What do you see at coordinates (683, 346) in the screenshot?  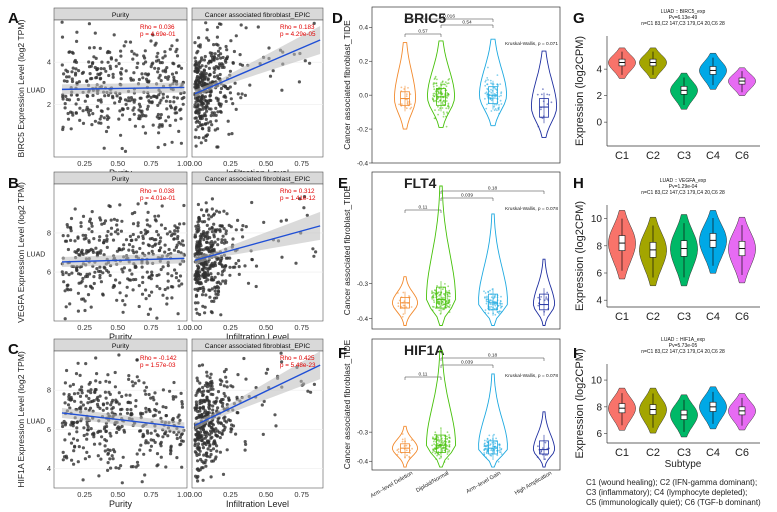 I see `subtype-pvalue: Pv=5.73e-05` at bounding box center [683, 346].